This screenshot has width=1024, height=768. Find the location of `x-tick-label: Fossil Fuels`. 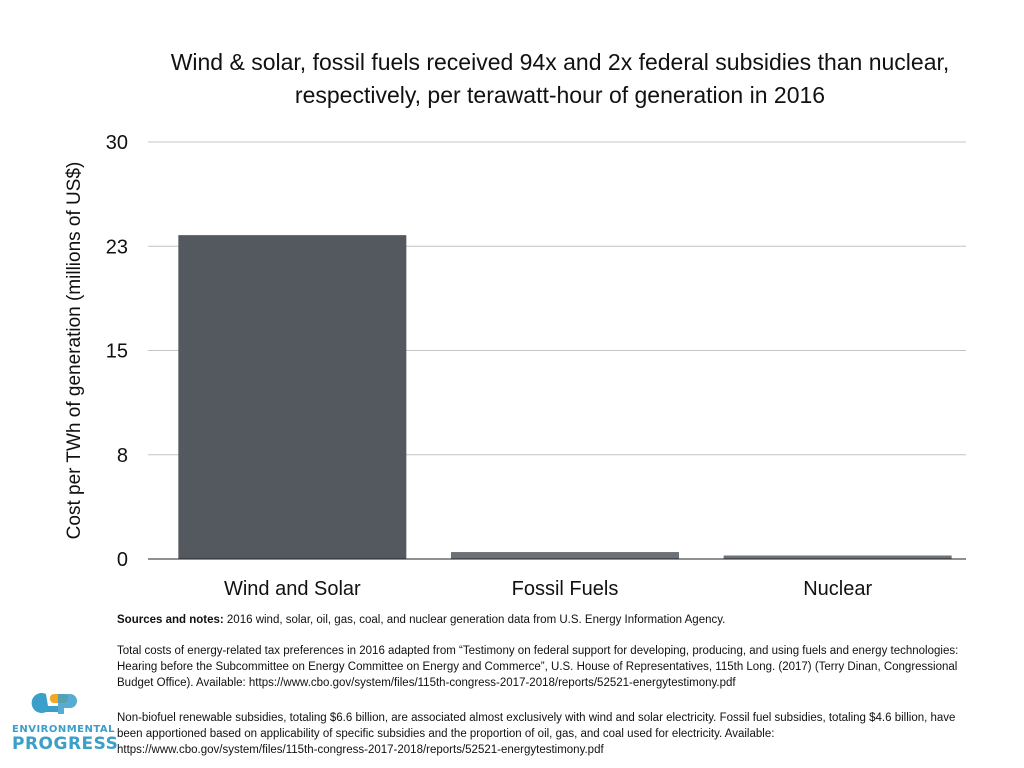

x-tick-label: Fossil Fuels is located at coordinates (565, 589).